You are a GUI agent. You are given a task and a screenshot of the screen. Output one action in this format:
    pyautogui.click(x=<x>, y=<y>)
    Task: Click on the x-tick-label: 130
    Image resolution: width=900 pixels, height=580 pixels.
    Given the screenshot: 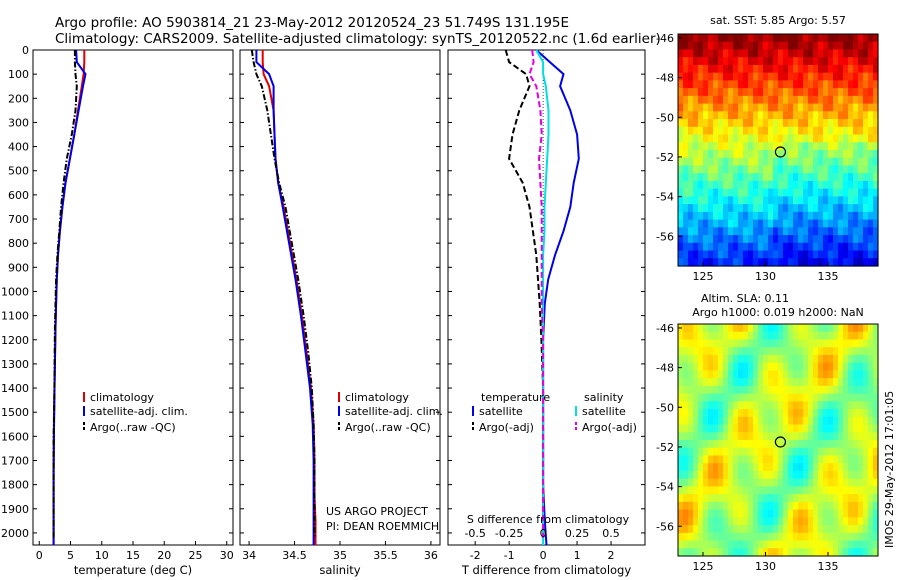 What is the action you would take?
    pyautogui.click(x=765, y=276)
    